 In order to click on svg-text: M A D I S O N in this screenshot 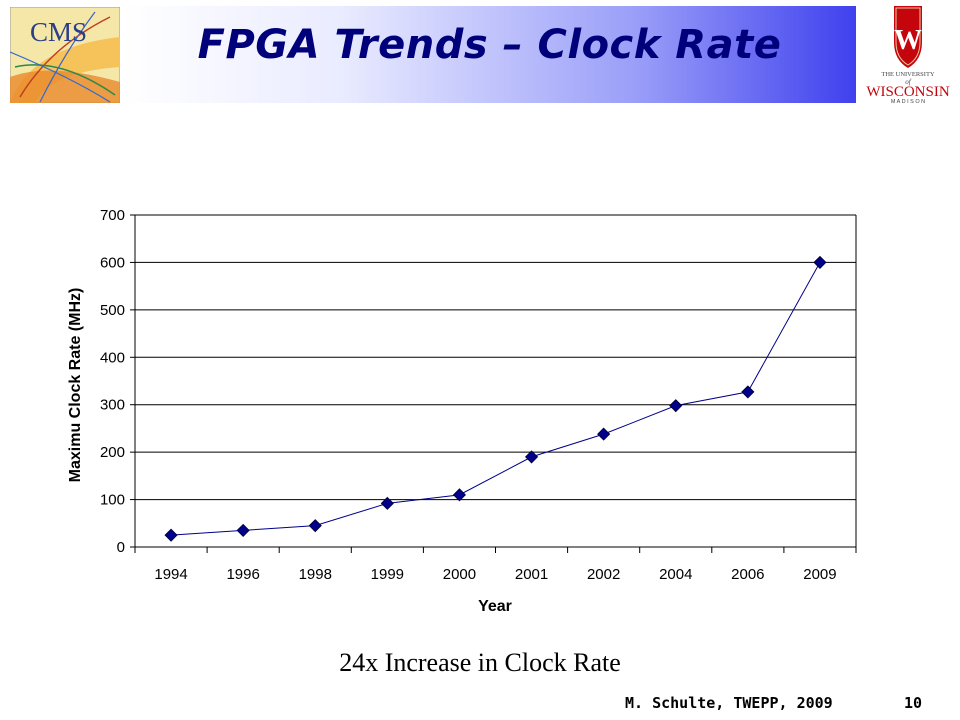, I will do `click(908, 101)`.